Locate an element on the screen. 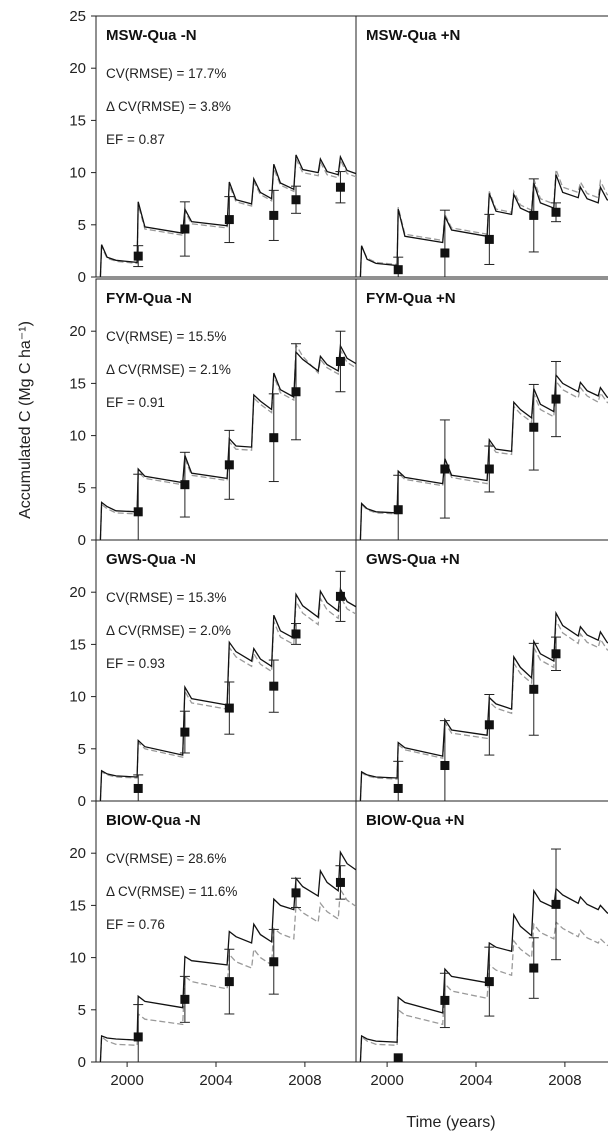 The image size is (608, 1139). panel-7-x-tick-label-2008: 2008 is located at coordinates (304, 1080).